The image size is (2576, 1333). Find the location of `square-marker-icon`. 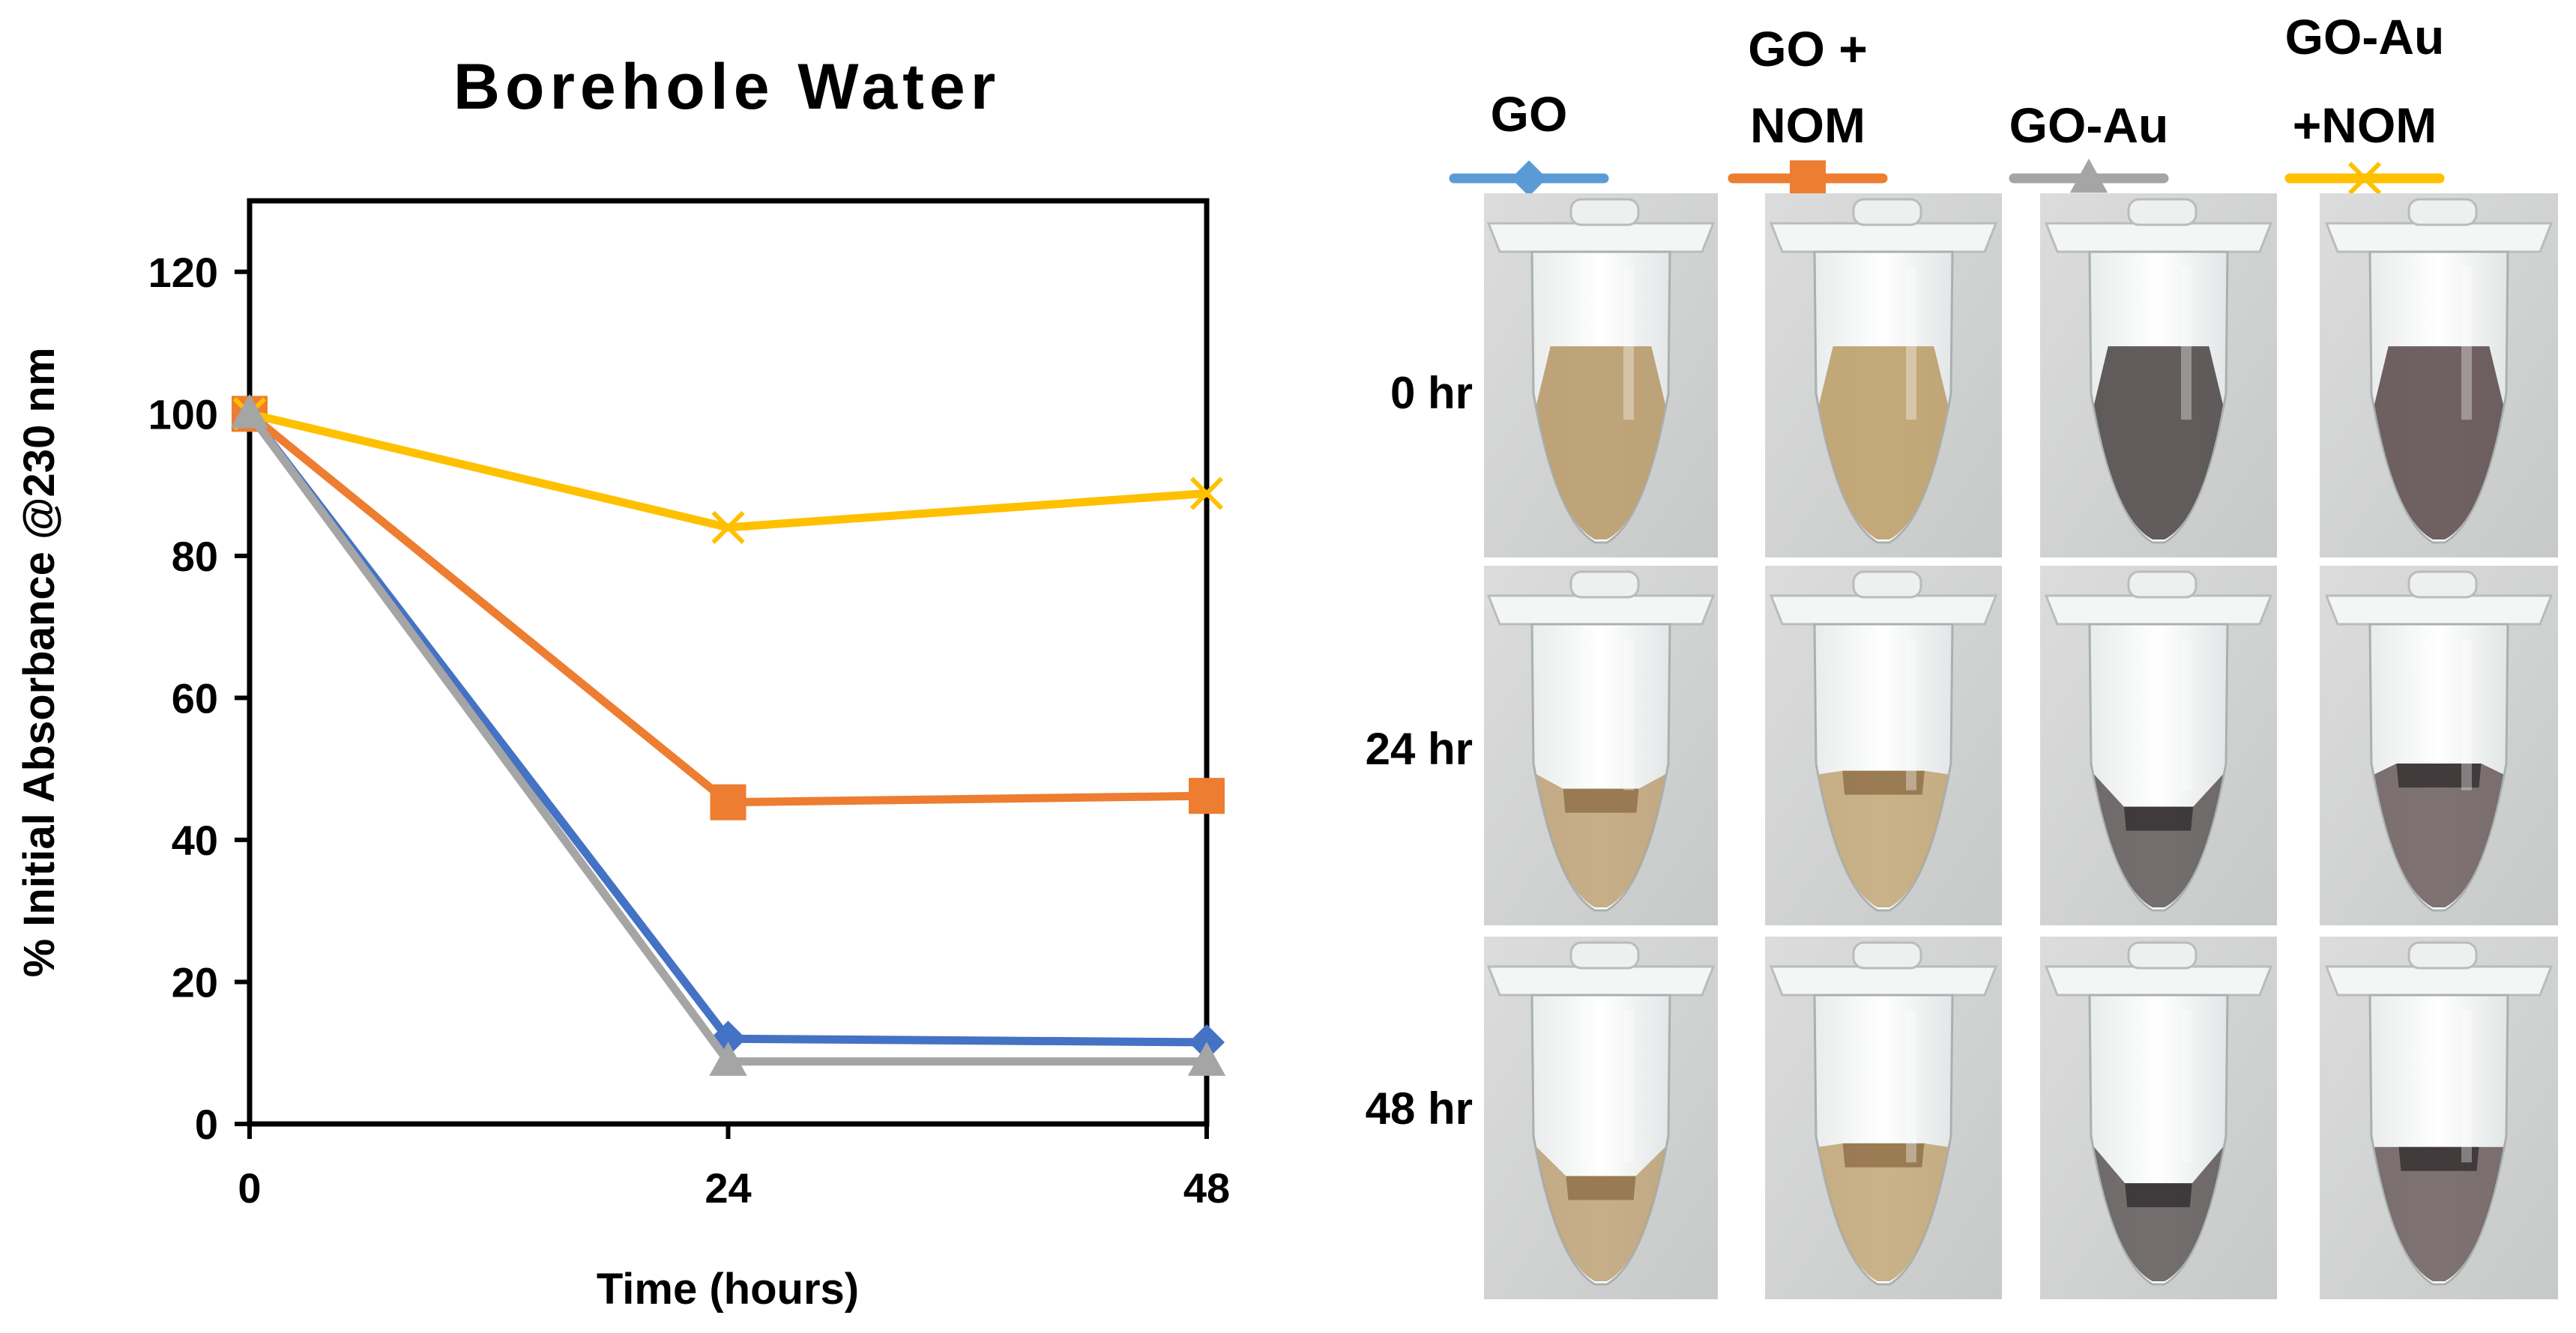

square-marker-icon is located at coordinates (1808, 178).